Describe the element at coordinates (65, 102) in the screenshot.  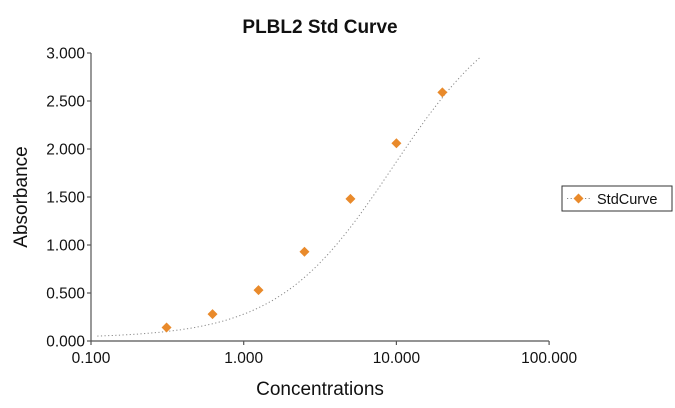
I see `y-tick-label: 2.500` at that location.